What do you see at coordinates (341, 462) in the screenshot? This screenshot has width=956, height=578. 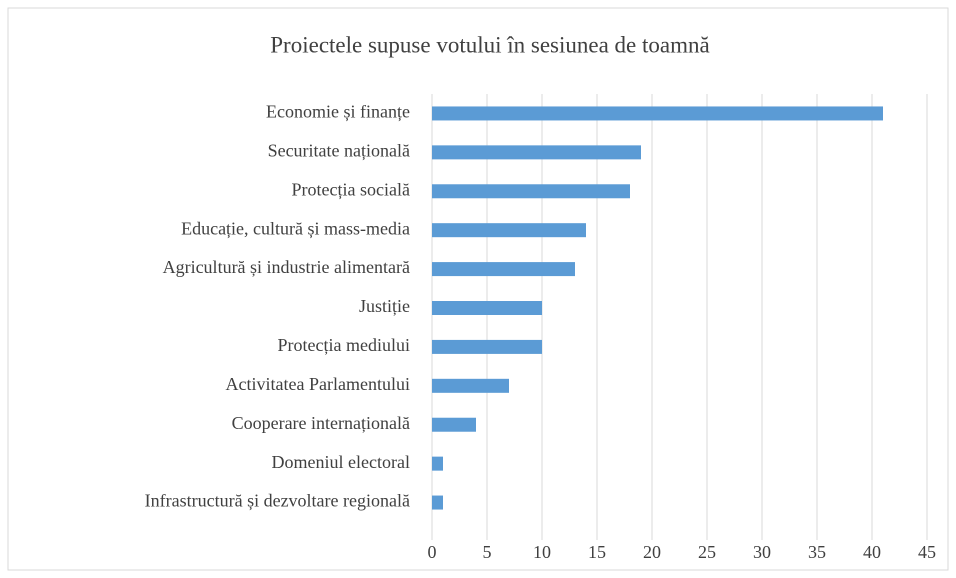 I see `y-tick-label: Domeniul electoral` at bounding box center [341, 462].